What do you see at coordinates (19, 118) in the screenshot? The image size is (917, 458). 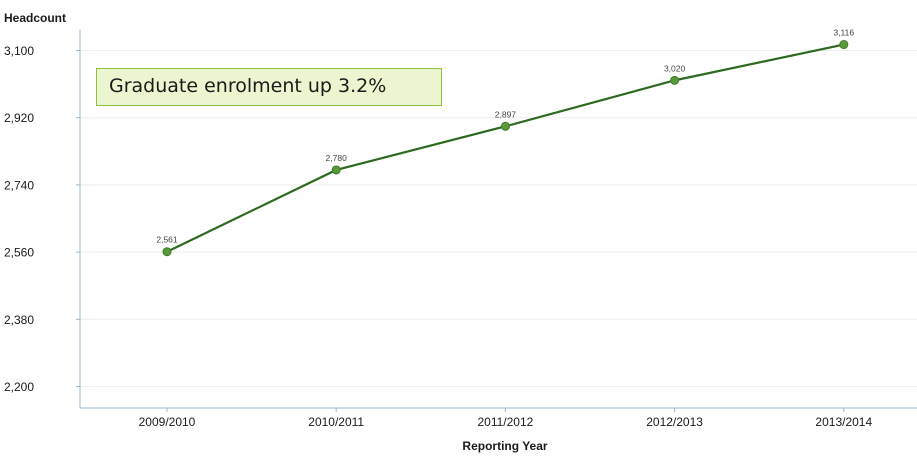 I see `y-tick-label: 2,920` at bounding box center [19, 118].